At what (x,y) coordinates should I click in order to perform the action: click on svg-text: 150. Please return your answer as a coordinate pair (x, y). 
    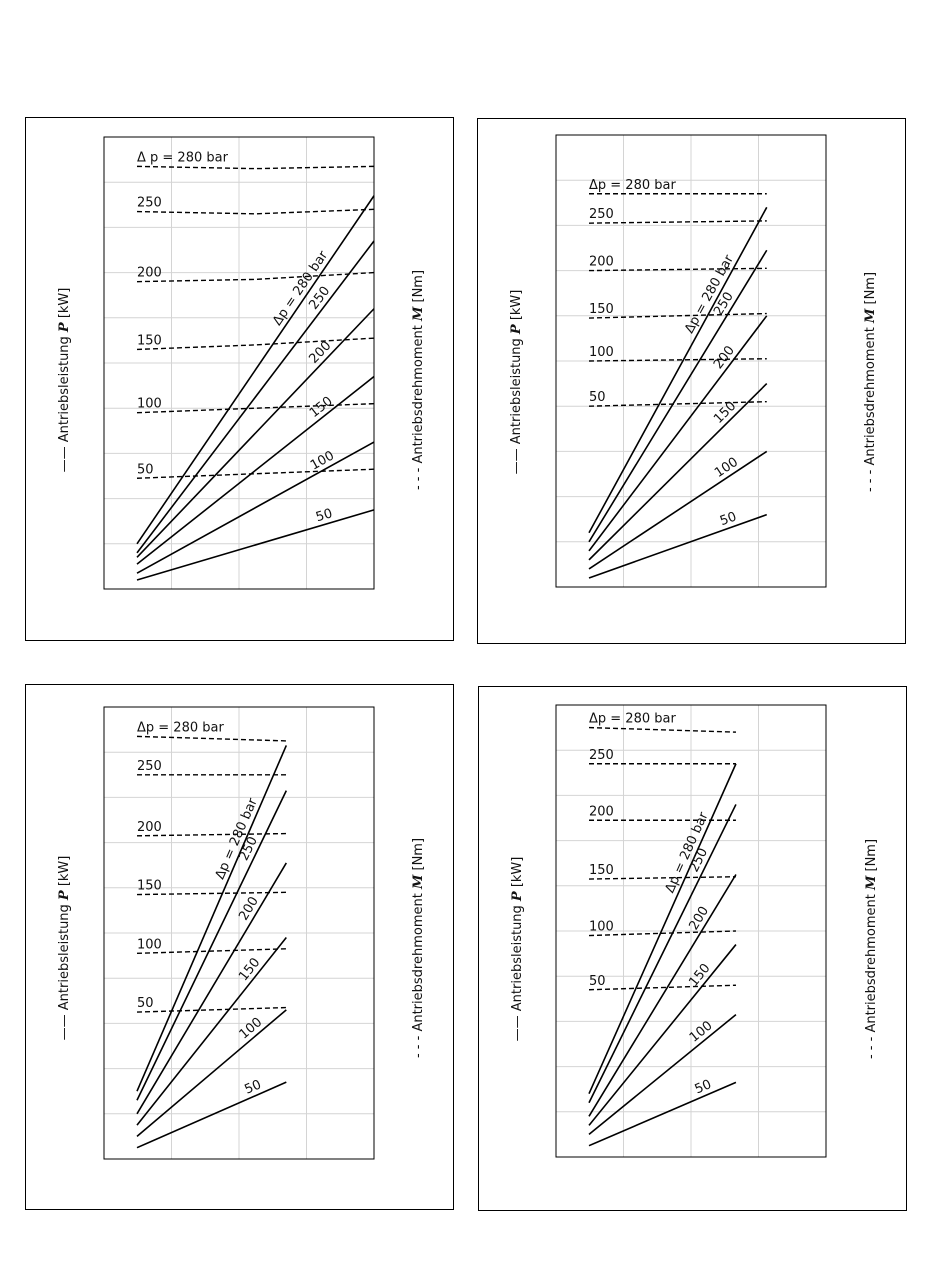
    Looking at the image, I should click on (249, 969).